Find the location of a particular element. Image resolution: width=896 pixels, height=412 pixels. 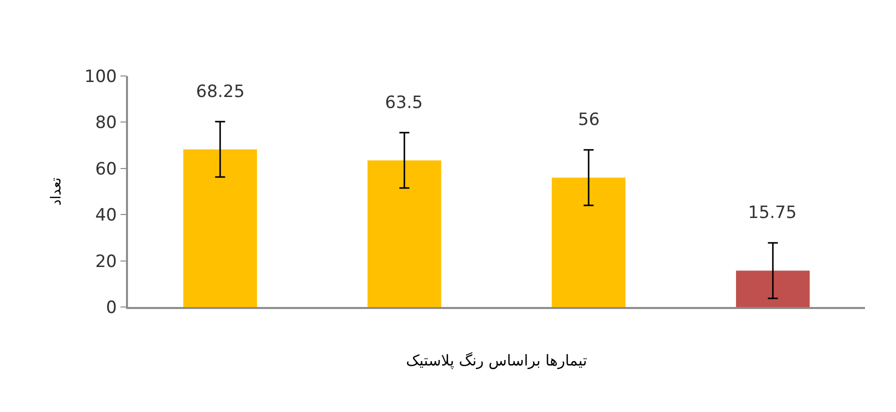

y-tick-label: 60 is located at coordinates (106, 169).